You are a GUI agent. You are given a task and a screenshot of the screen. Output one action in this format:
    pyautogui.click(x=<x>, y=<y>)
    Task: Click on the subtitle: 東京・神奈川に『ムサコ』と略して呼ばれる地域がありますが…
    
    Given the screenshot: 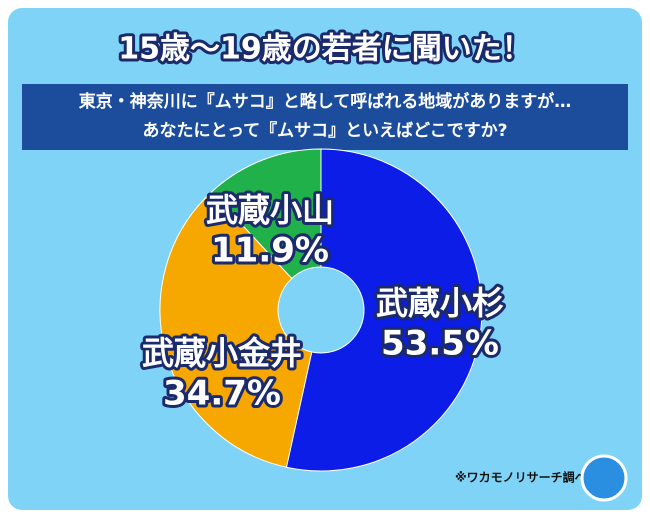 What is the action you would take?
    pyautogui.click(x=325, y=101)
    